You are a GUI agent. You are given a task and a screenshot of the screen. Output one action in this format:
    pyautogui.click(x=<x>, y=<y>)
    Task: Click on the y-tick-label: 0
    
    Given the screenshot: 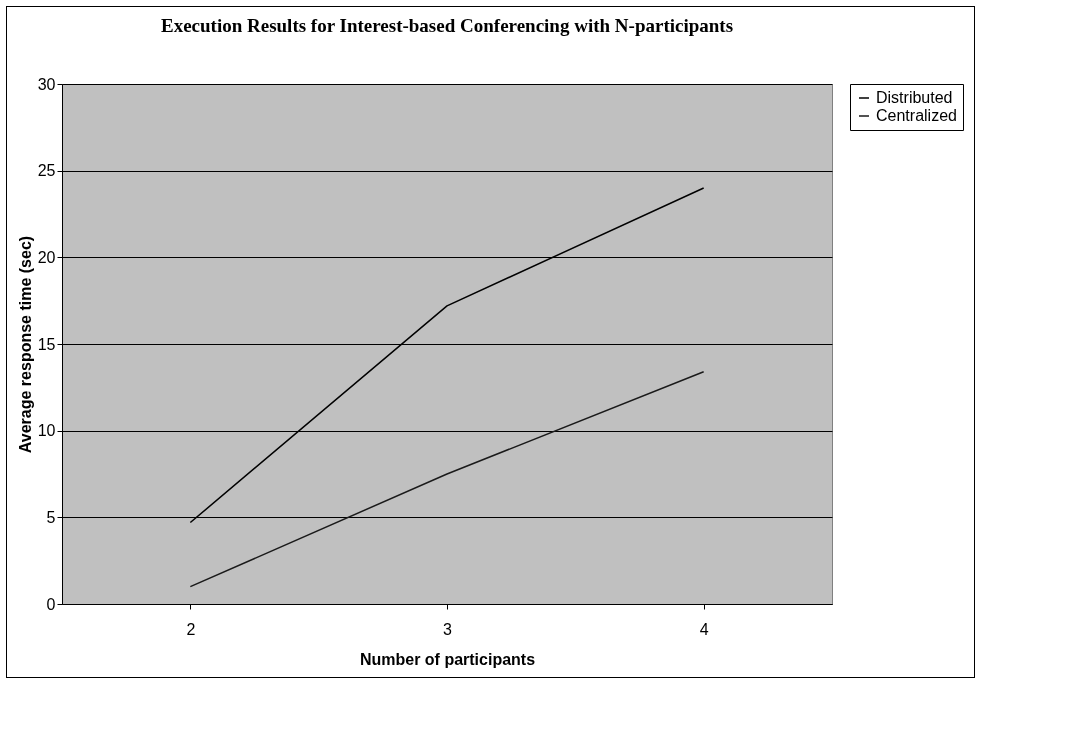 What is the action you would take?
    pyautogui.click(x=51, y=604)
    